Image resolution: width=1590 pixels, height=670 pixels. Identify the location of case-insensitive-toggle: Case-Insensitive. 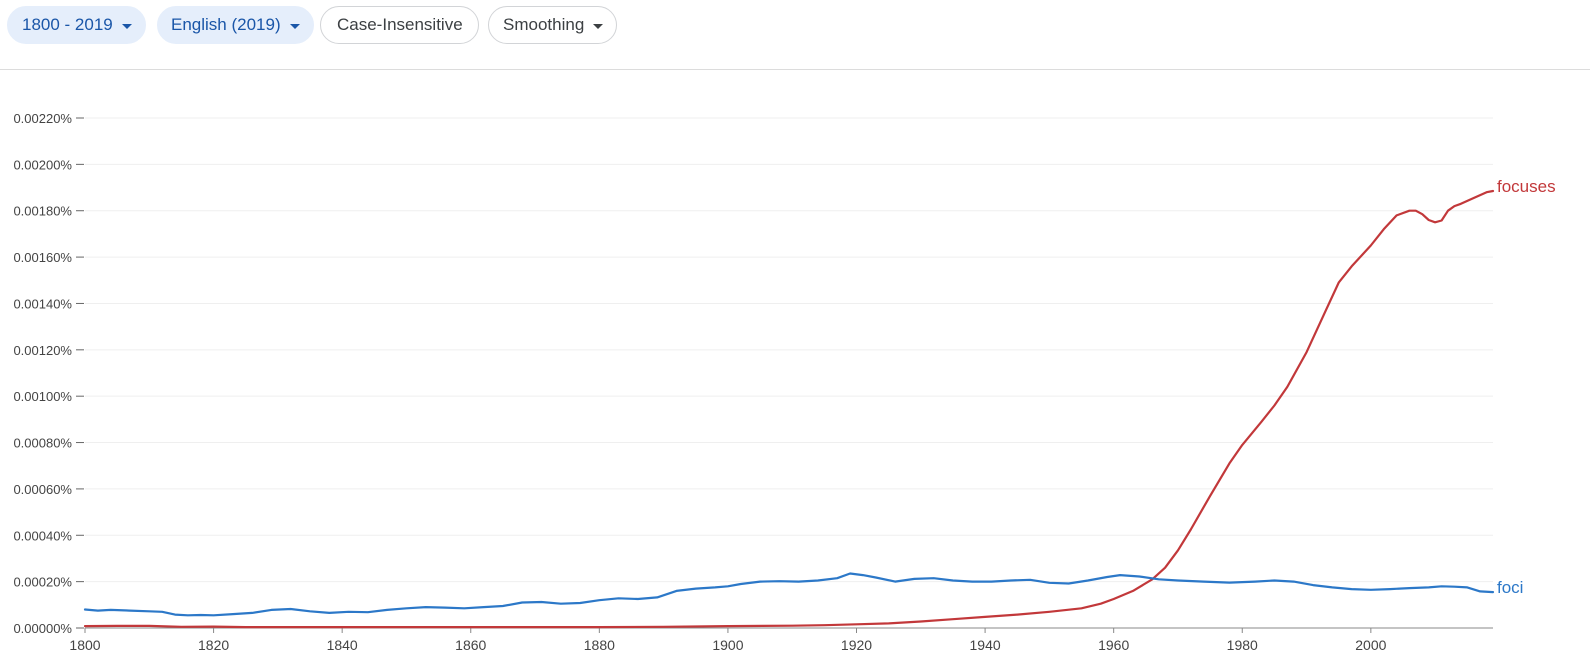
(399, 25).